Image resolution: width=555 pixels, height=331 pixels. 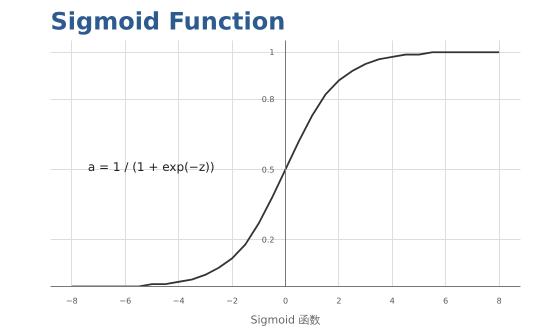 I want to click on x-tick-label: 6, so click(x=445, y=301).